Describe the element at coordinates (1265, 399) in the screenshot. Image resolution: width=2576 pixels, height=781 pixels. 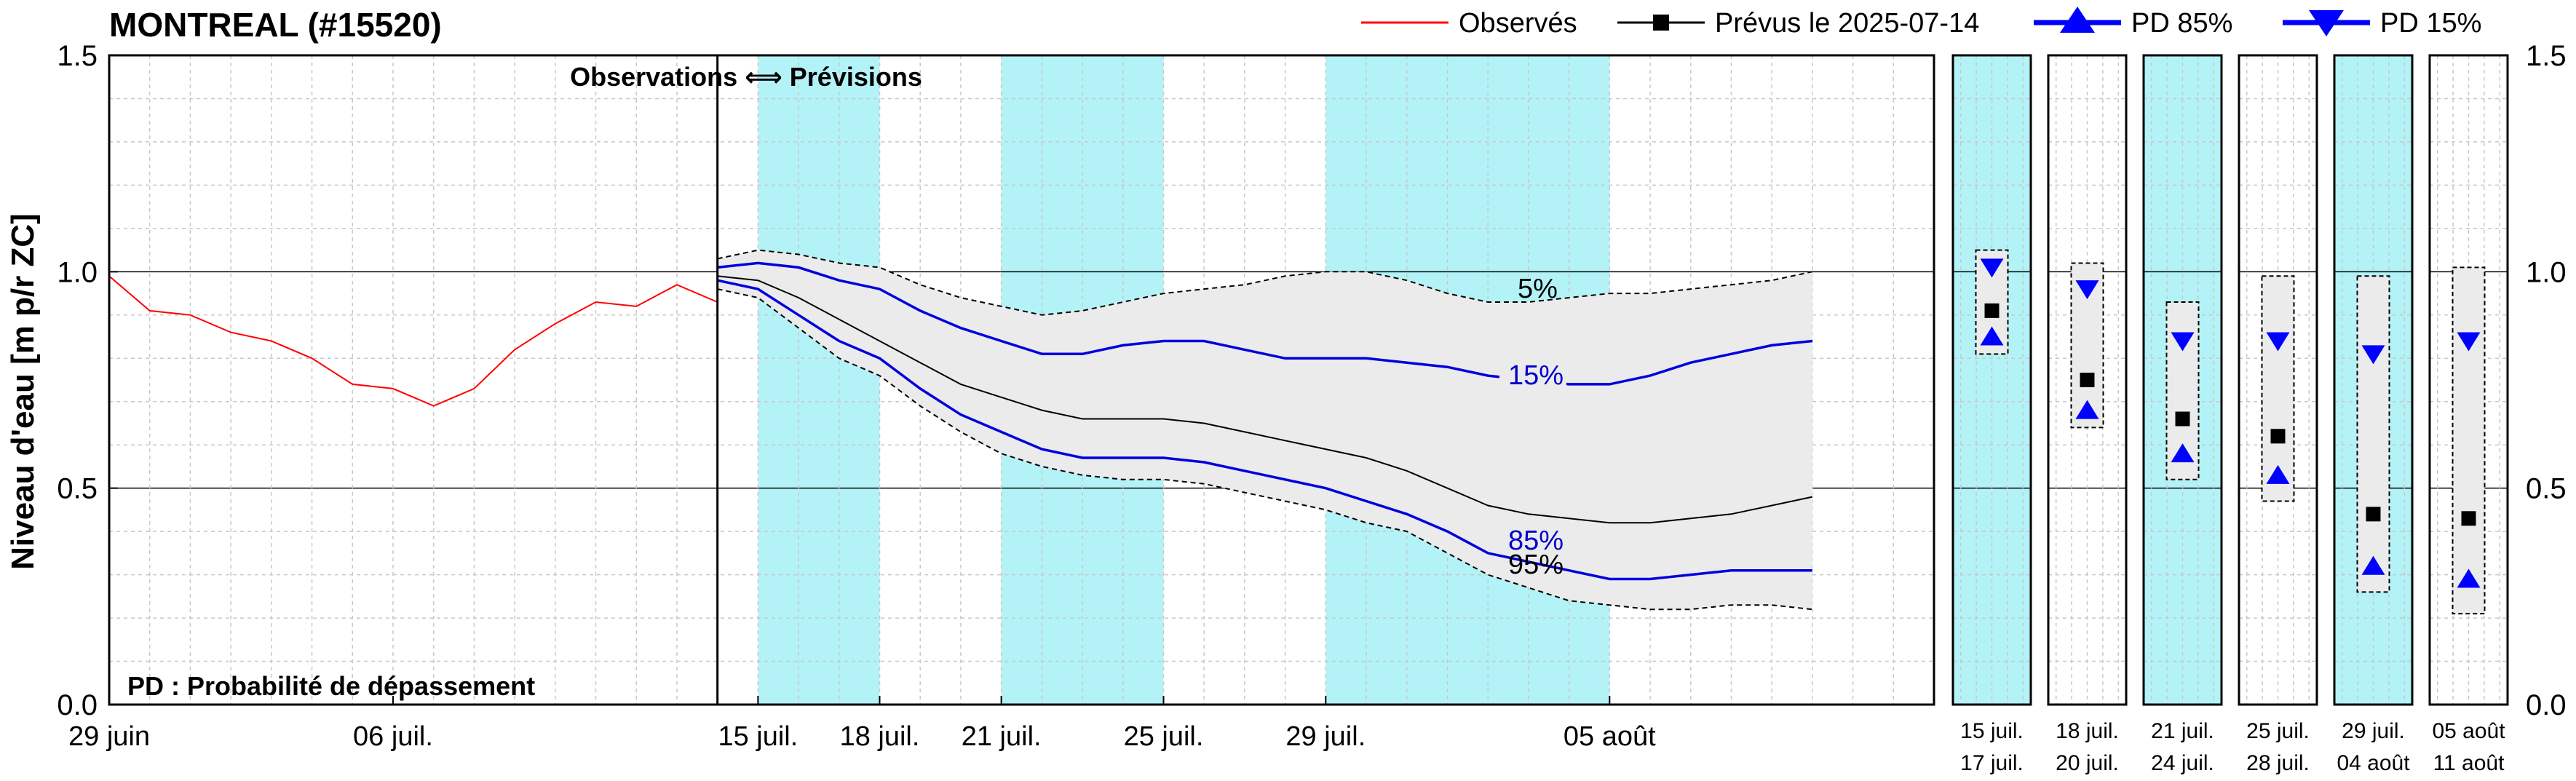
I see `median-forecast-line` at that location.